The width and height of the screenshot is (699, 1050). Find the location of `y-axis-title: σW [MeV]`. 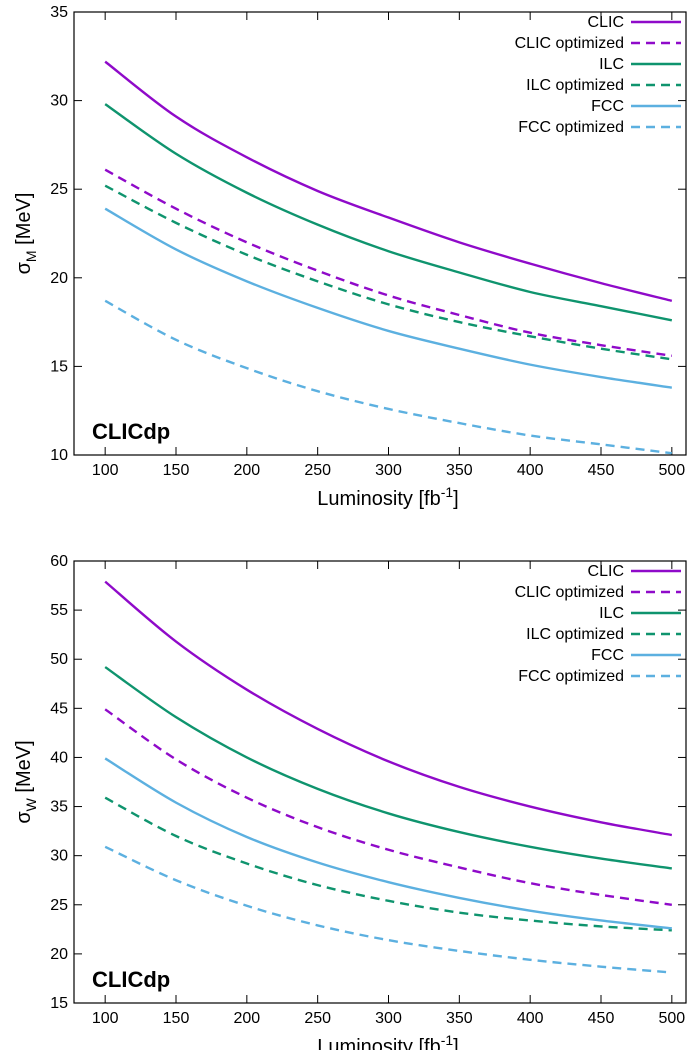

y-axis-title: σW [MeV] is located at coordinates (26, 781).